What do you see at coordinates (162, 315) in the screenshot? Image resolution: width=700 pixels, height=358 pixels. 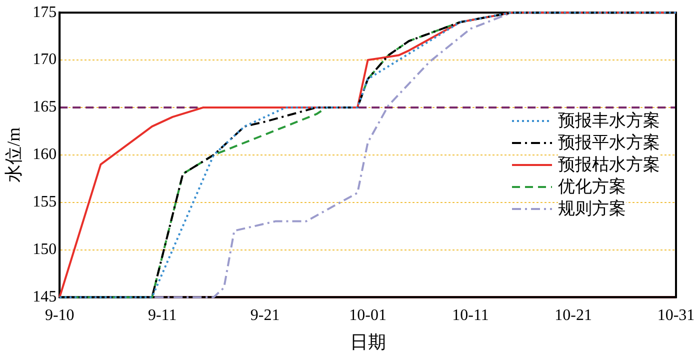 I see `x-tick-label: 9-11` at bounding box center [162, 315].